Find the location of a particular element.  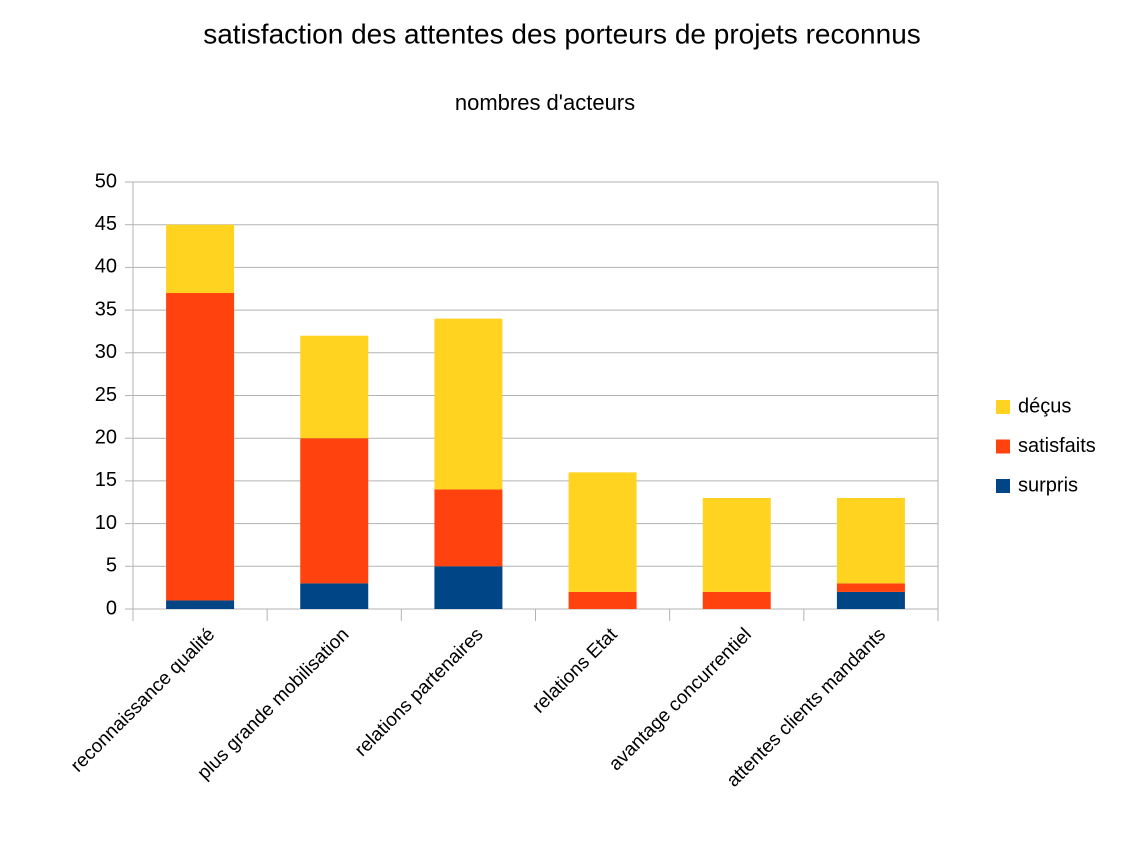

x-tick-label: attentes clients mandants is located at coordinates (806, 707).